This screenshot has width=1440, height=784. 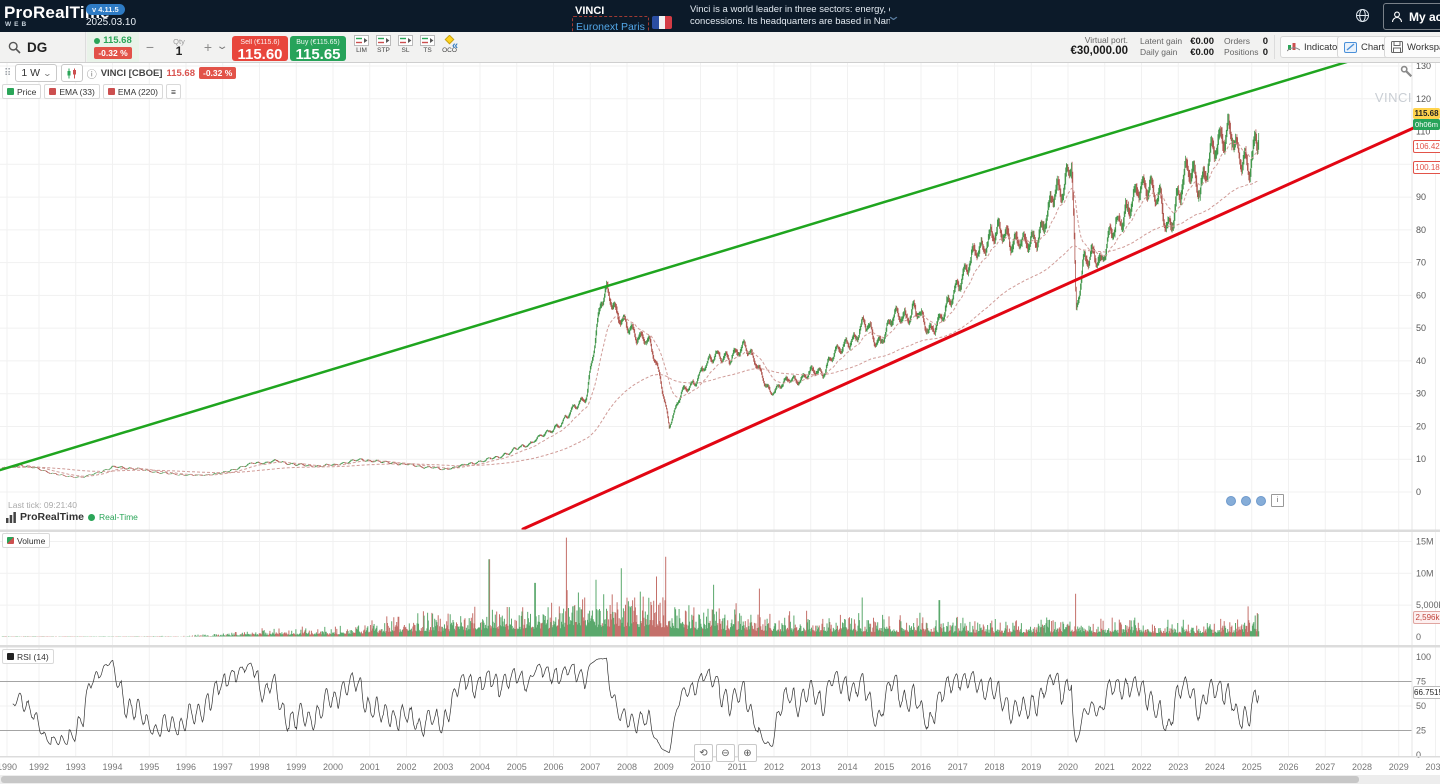 What do you see at coordinates (173, 91) in the screenshot?
I see `legend-menu-button: ≡` at bounding box center [173, 91].